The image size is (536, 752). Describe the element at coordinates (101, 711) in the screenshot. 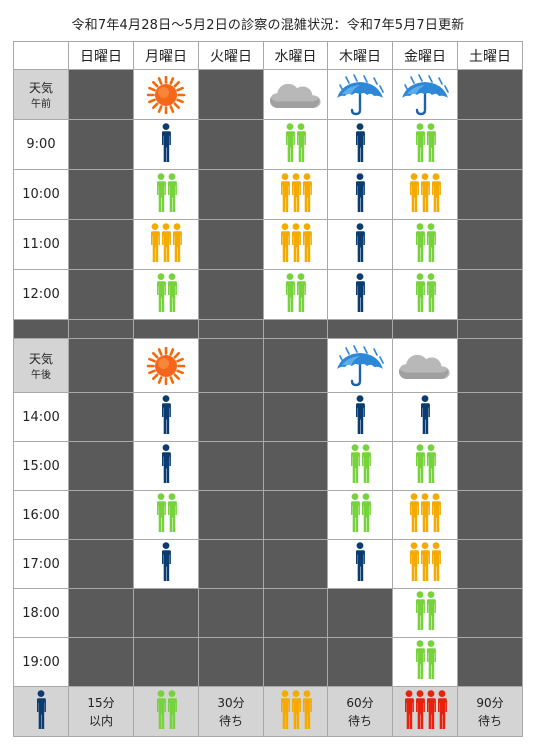

I see `legend-text-cell: 15分 以内` at that location.